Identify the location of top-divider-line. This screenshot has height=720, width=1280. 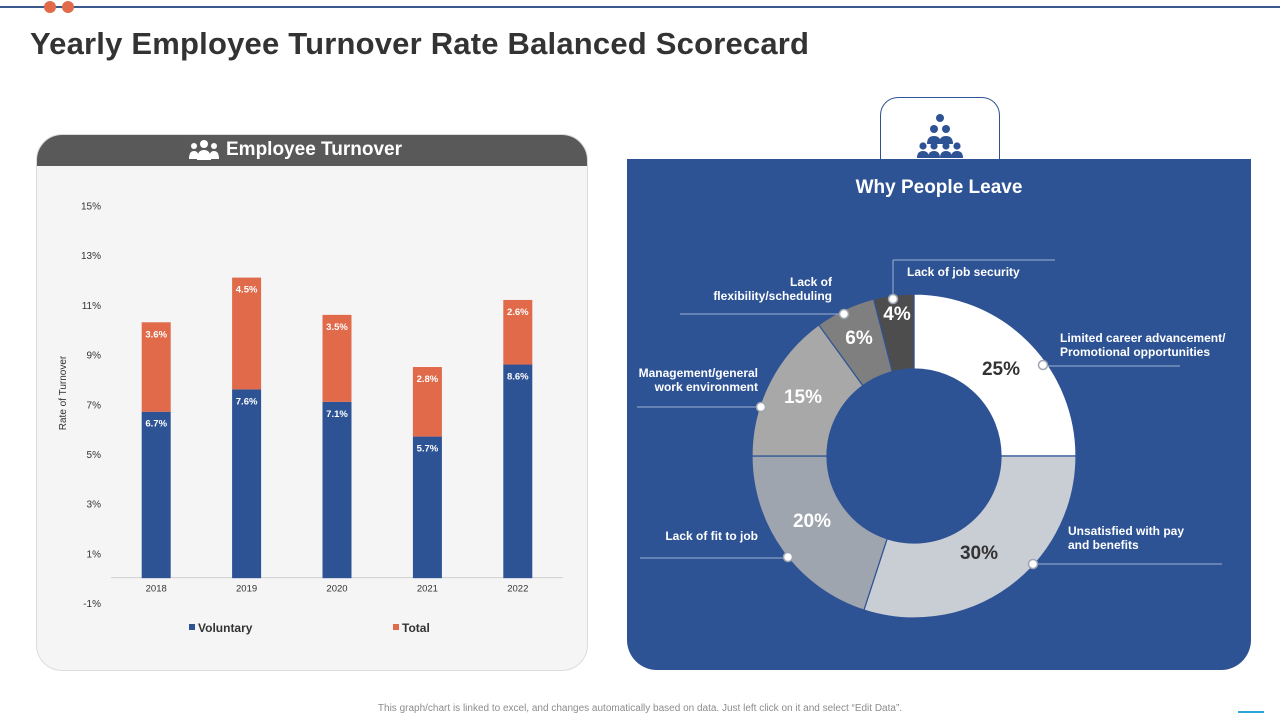
(640, 7).